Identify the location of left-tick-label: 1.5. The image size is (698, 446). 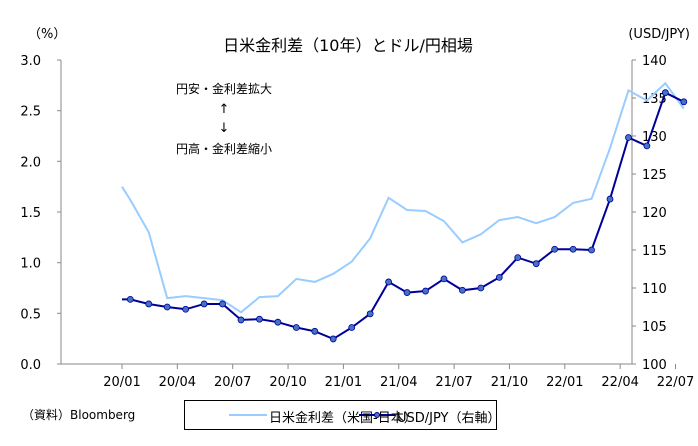
(30, 213).